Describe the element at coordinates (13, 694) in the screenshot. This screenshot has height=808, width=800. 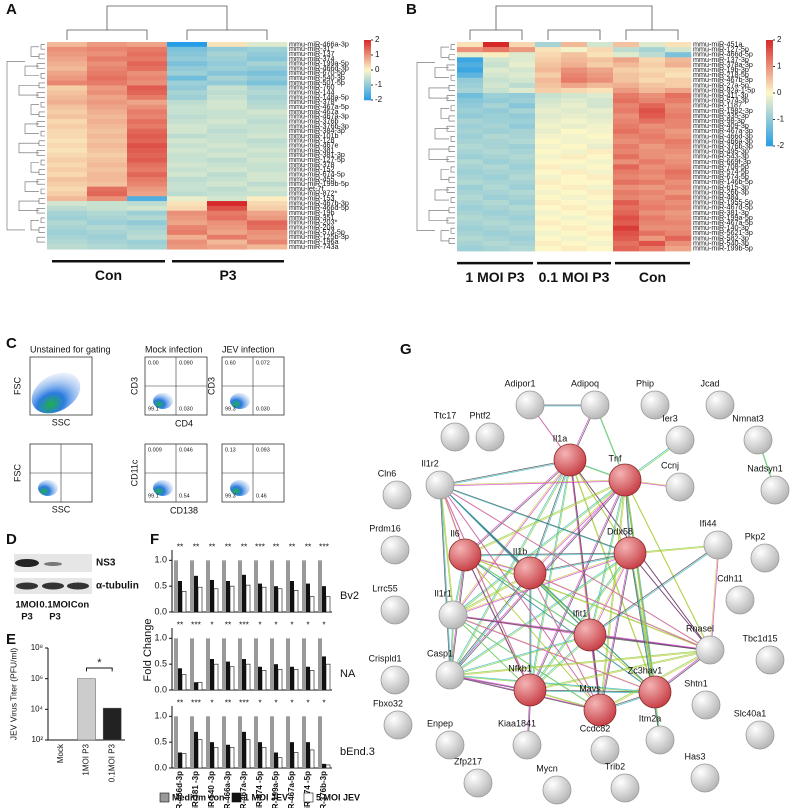
I see `y-axis-label: JEV Virus Titer (PFU/ml)` at that location.